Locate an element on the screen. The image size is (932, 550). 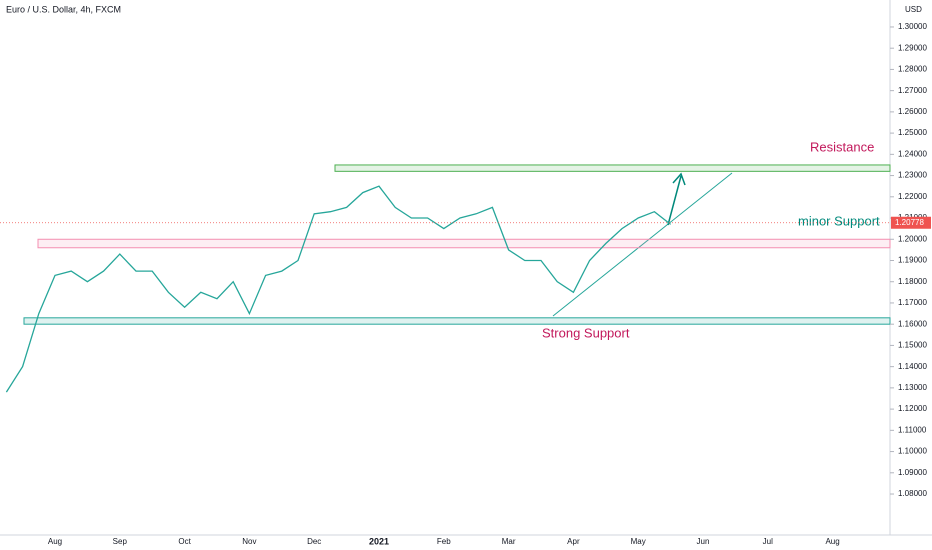
y-tick-label: 1.26000 is located at coordinates (912, 111).